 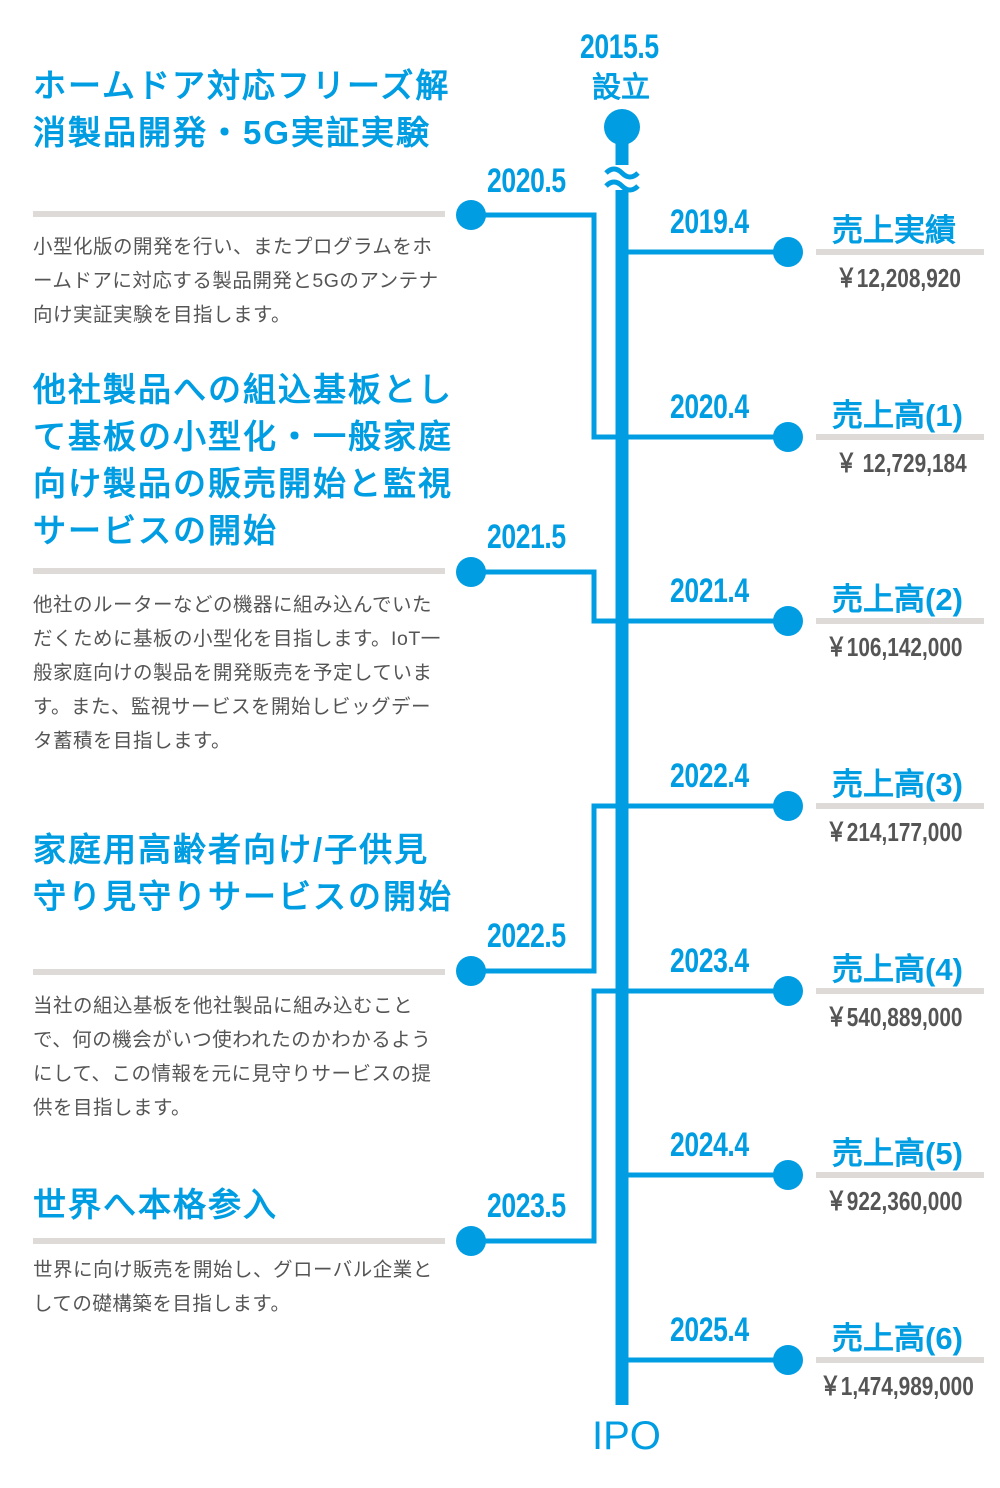 I want to click on break-wave-icon, so click(x=622, y=179).